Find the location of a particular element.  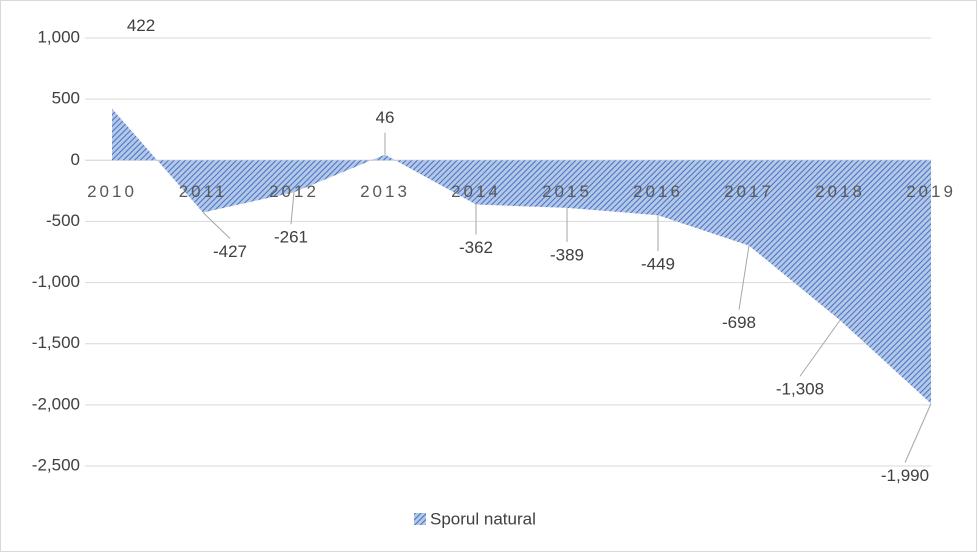

y-tick-label: 500 is located at coordinates (66, 98).